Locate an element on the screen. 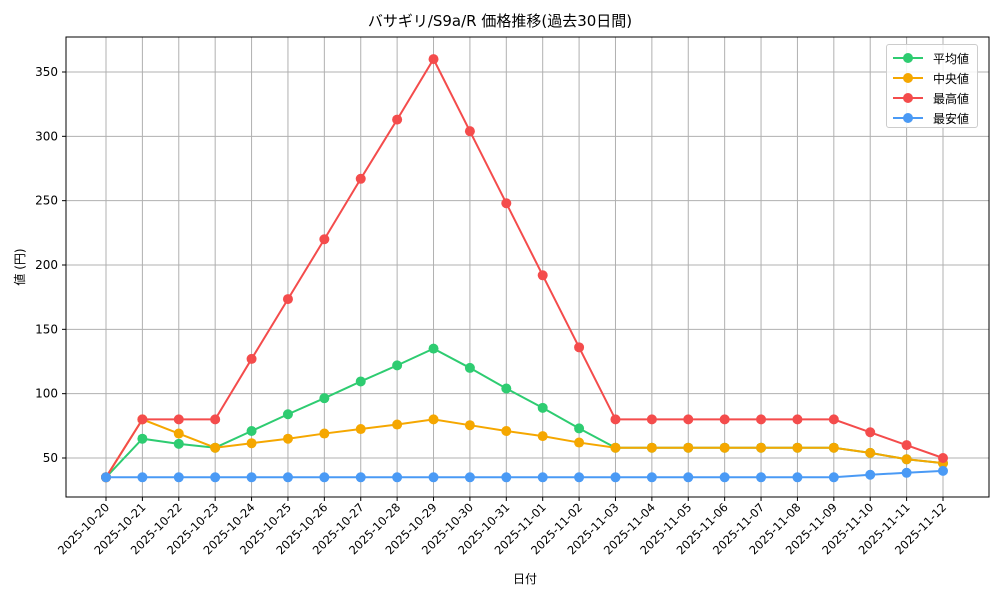 The image size is (1000, 600). legend-item-average: 平均値 is located at coordinates (932, 58).